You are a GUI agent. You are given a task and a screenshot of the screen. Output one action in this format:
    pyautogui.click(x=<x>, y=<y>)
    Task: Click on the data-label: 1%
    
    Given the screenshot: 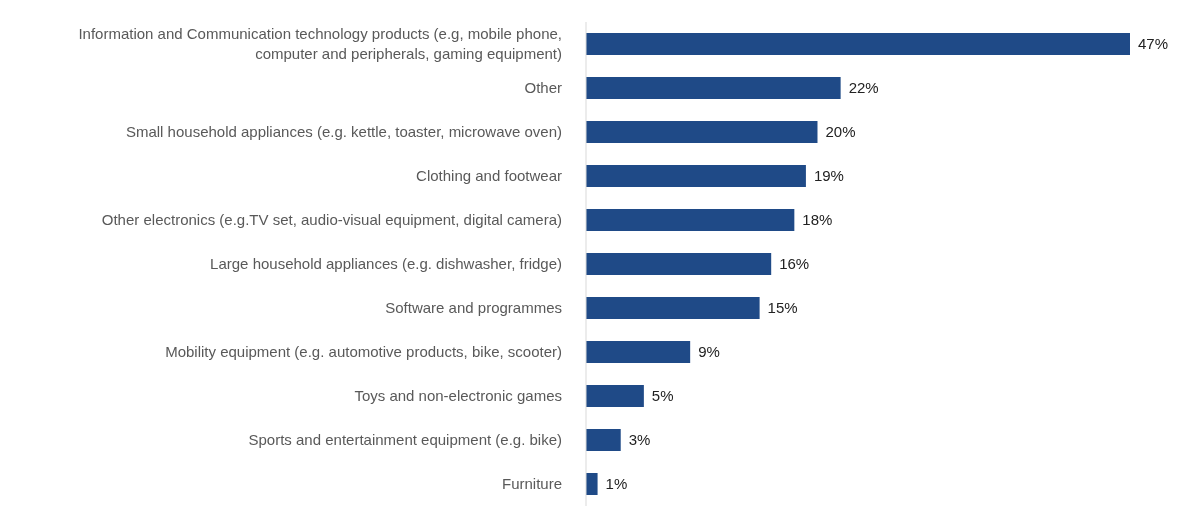 What is the action you would take?
    pyautogui.click(x=616, y=484)
    